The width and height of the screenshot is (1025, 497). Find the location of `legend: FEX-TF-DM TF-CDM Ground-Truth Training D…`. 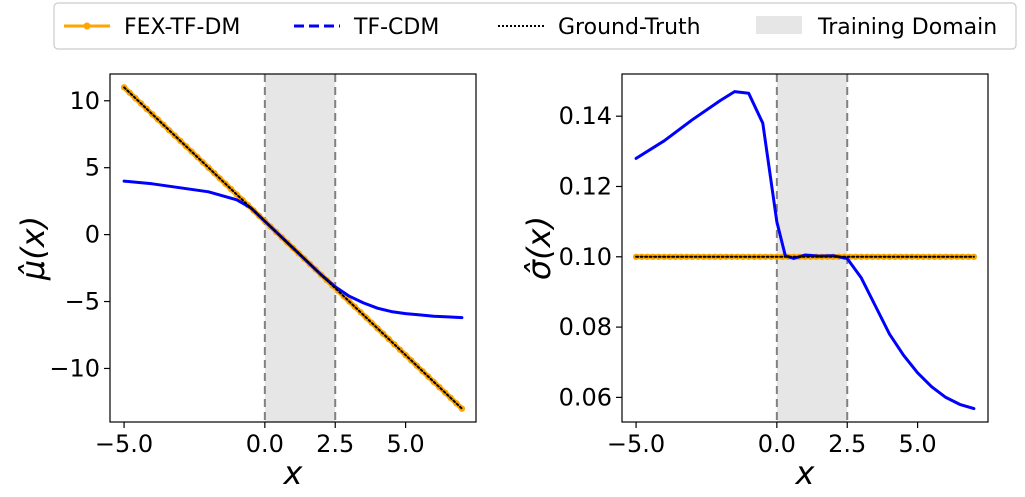

legend: FEX-TF-DM TF-CDM Ground-Truth Training D… is located at coordinates (535, 26).